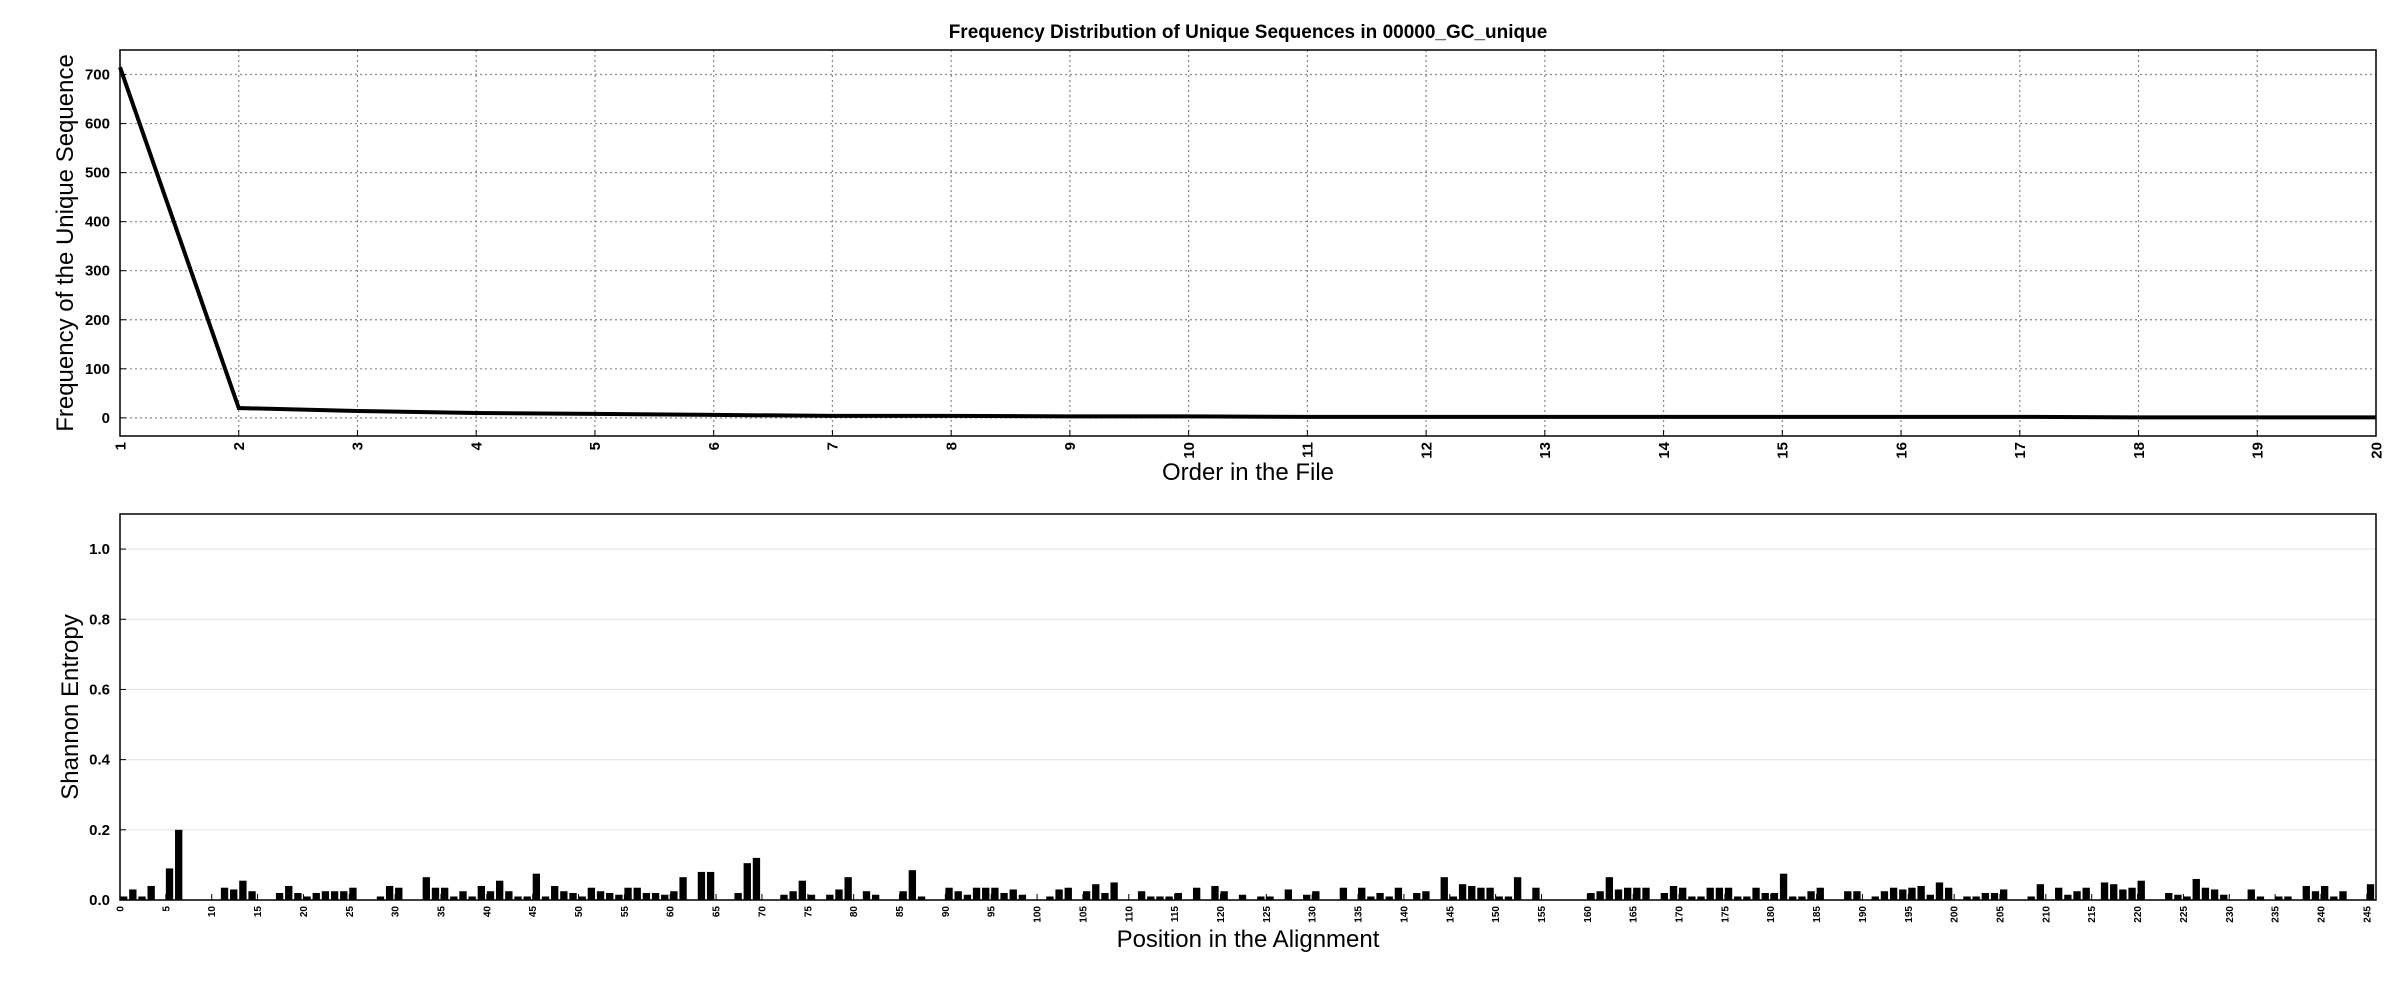 Image resolution: width=2400 pixels, height=1000 pixels. I want to click on y-tick-label: 0, so click(106, 418).